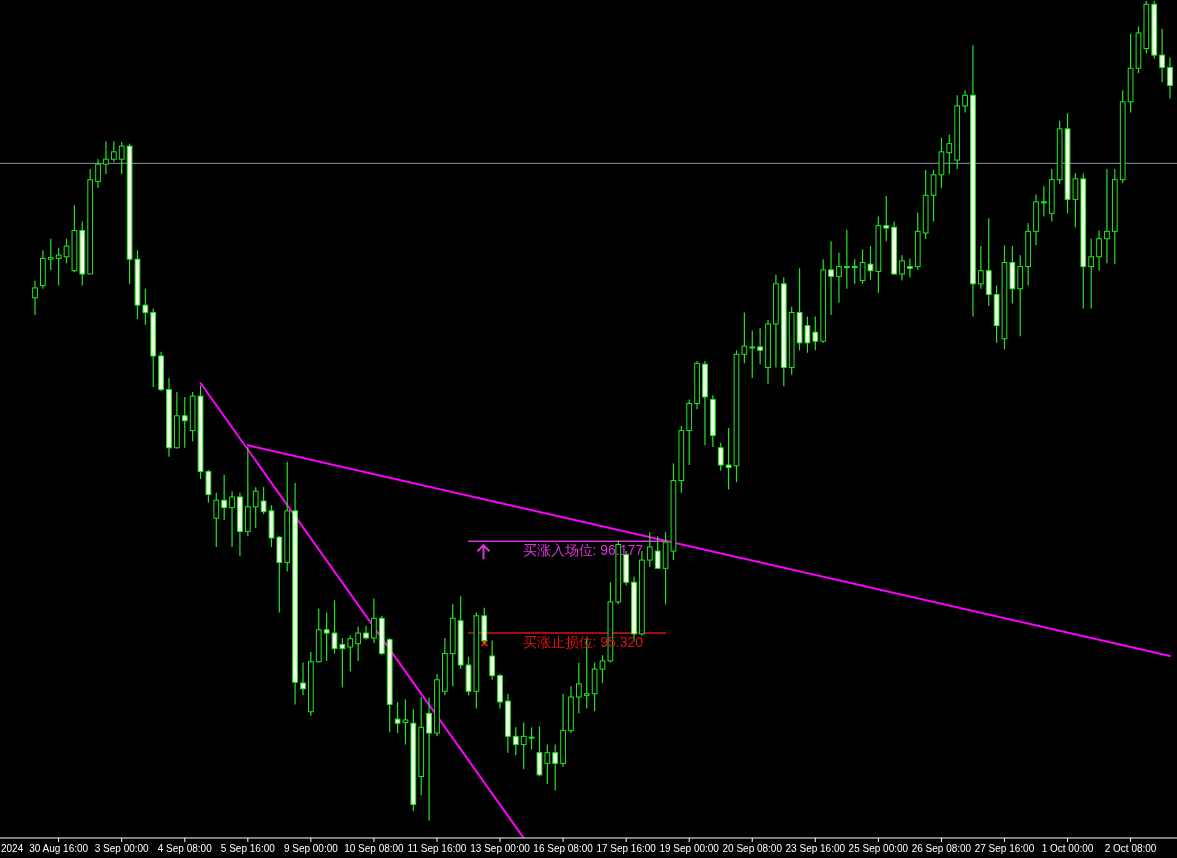 The width and height of the screenshot is (1177, 858). I want to click on x-tick-label: 13 Sep 00:00, so click(500, 848).